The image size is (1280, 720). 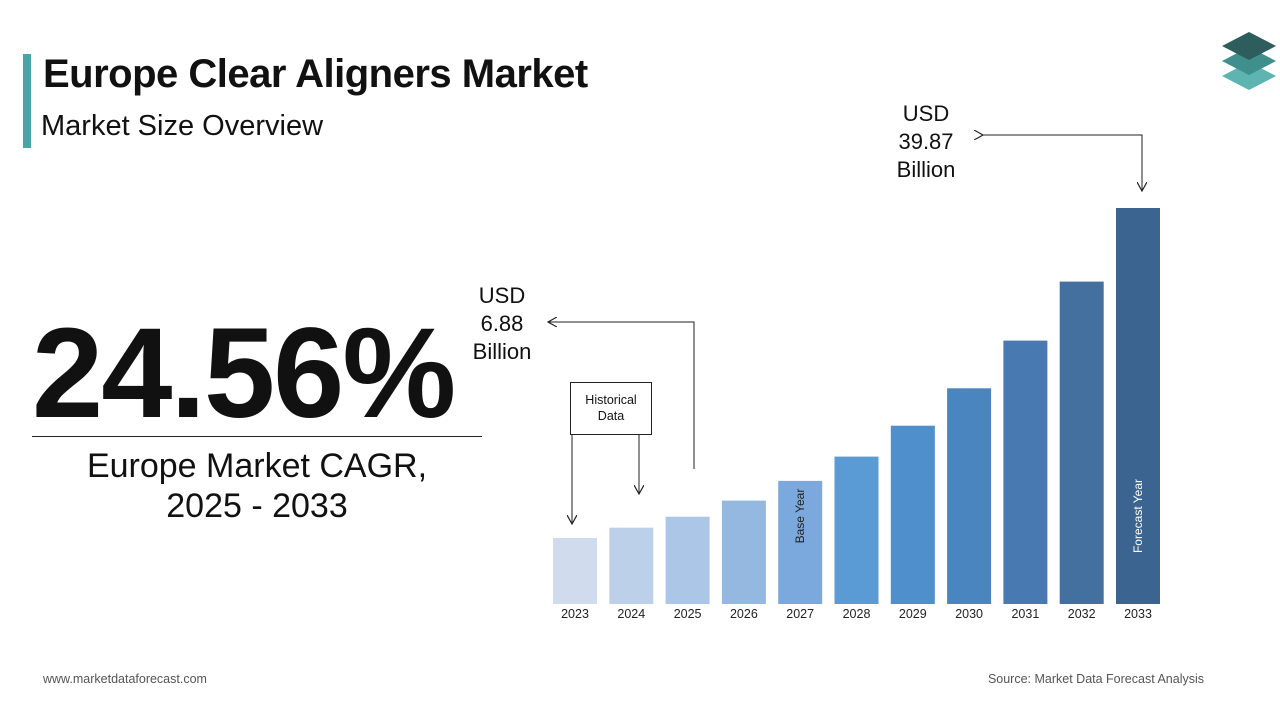 I want to click on x-tick-label-2027: 2027, so click(x=800, y=614).